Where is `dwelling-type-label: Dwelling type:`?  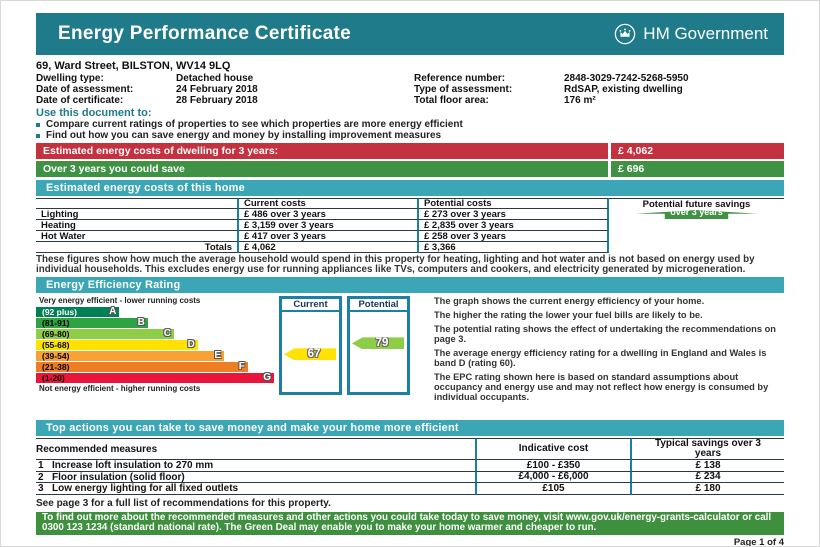 dwelling-type-label: Dwelling type: is located at coordinates (70, 78).